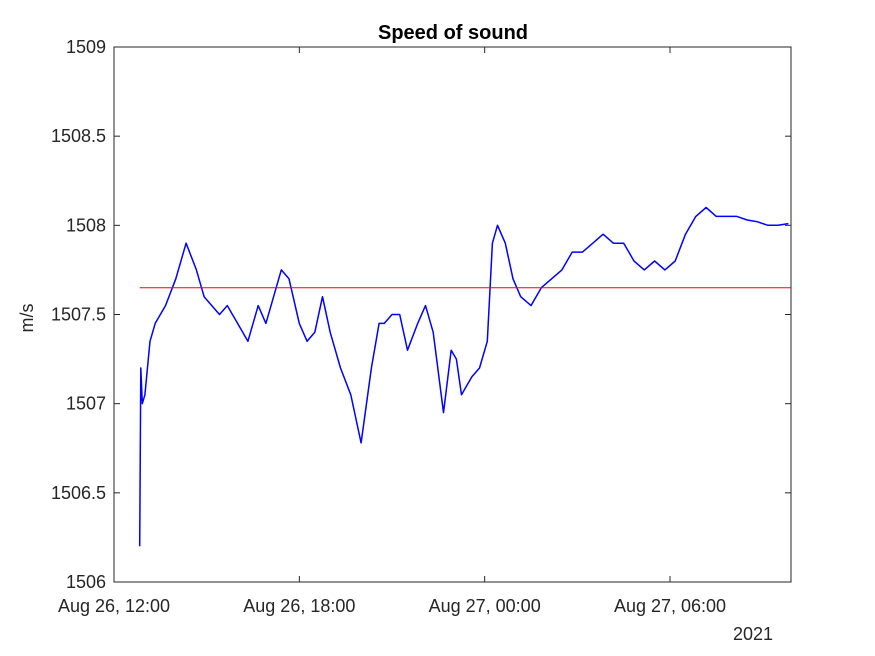  What do you see at coordinates (485, 606) in the screenshot?
I see `x-tick-label: Aug 27, 00:00` at bounding box center [485, 606].